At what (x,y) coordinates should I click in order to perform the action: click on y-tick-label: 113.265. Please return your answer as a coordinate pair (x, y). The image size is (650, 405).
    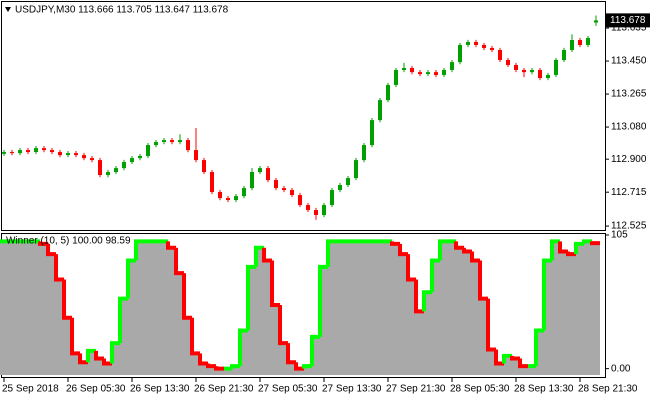
    Looking at the image, I should click on (629, 94).